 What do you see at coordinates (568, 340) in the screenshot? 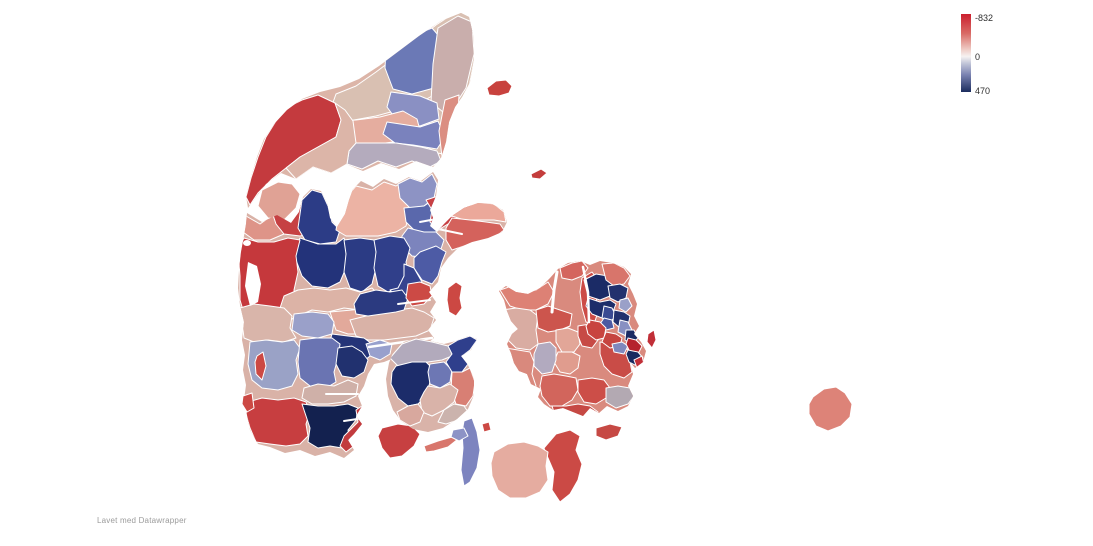
I see `map-region-z-lejre` at bounding box center [568, 340].